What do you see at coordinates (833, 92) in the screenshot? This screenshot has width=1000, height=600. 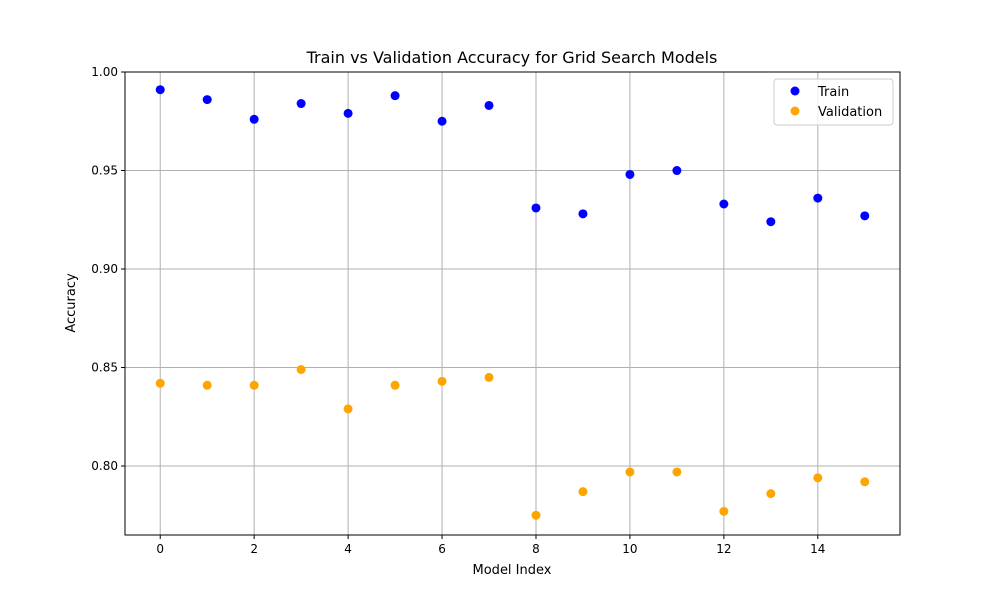 I see `legend-label-train: Train` at bounding box center [833, 92].